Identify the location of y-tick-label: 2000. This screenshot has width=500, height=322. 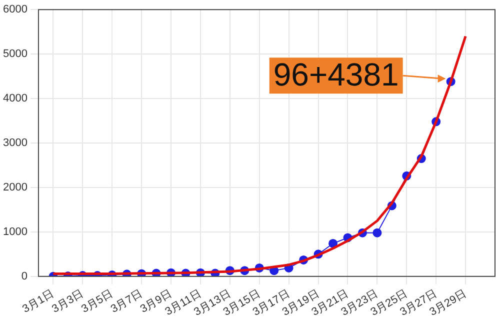
(15, 187).